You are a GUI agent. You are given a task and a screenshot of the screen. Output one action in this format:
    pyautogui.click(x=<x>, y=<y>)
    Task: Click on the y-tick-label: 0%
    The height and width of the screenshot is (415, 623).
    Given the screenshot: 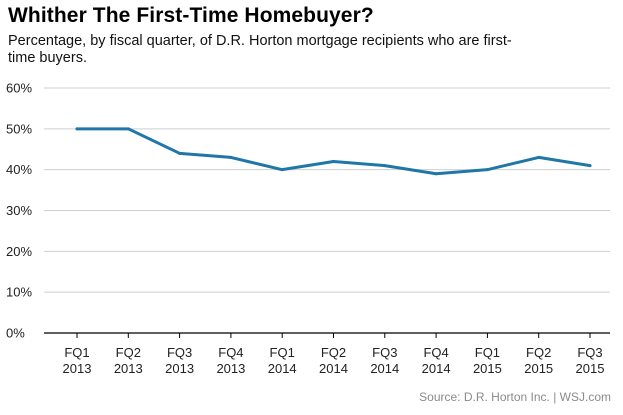 What is the action you would take?
    pyautogui.click(x=15, y=333)
    